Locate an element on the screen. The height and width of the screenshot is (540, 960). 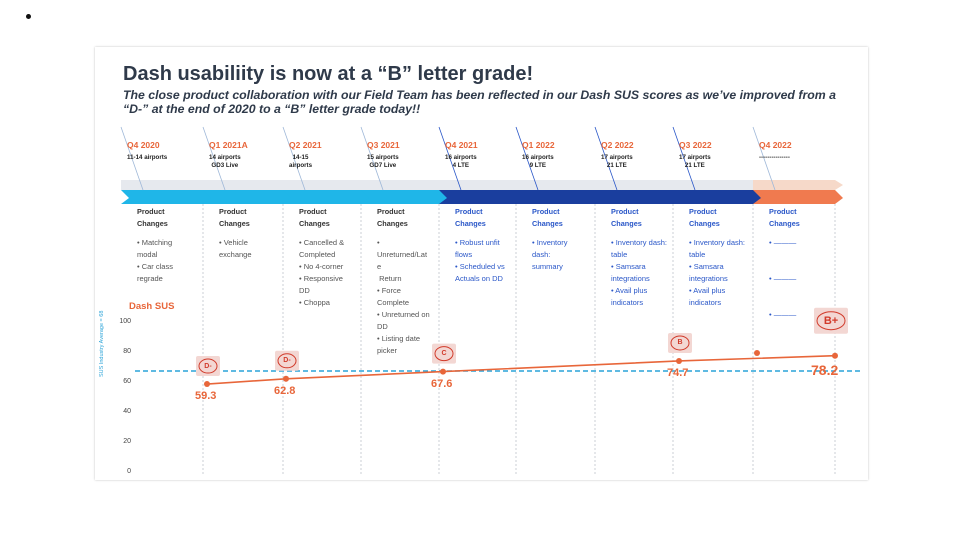
quarter-label: Q1 2022 is located at coordinates (538, 145).